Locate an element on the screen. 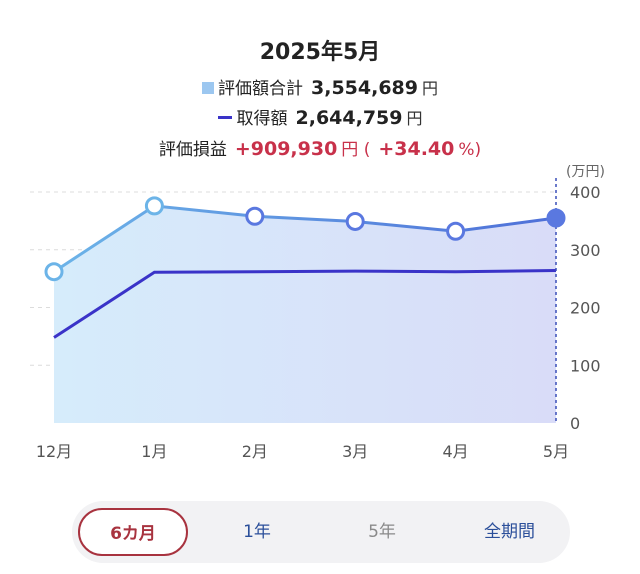 Image resolution: width=640 pixels, height=574 pixels. acquisition-label: 取得額 is located at coordinates (262, 119).